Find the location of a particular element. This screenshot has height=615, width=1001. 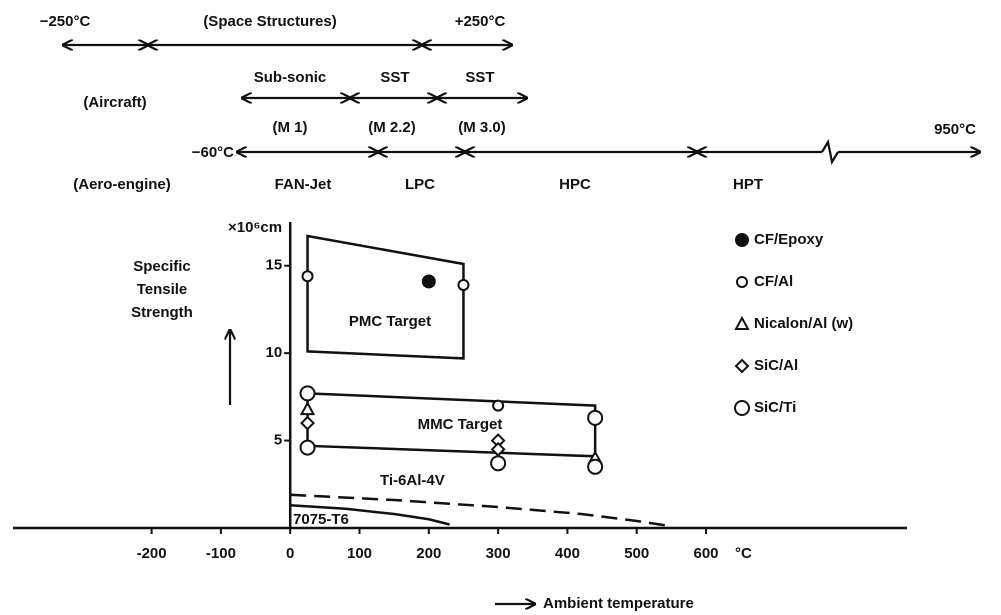

annotation: 950°C is located at coordinates (955, 129).